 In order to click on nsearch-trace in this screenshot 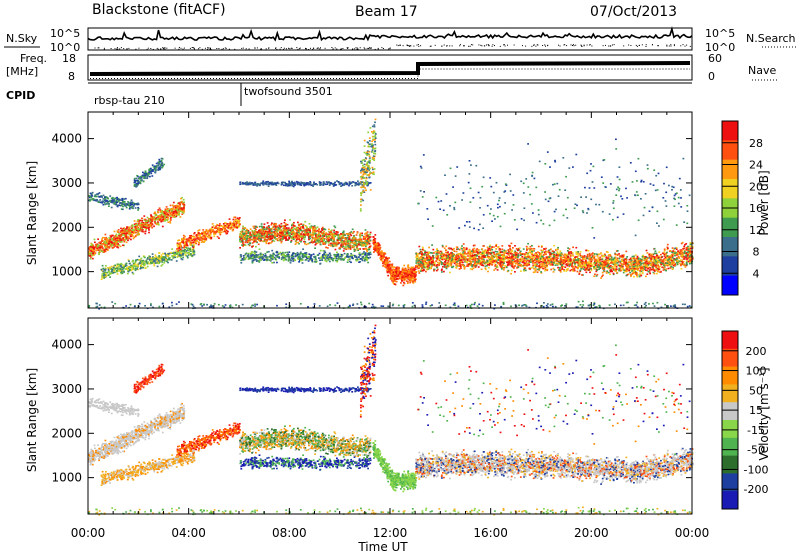, I will do `click(392, 47)`.